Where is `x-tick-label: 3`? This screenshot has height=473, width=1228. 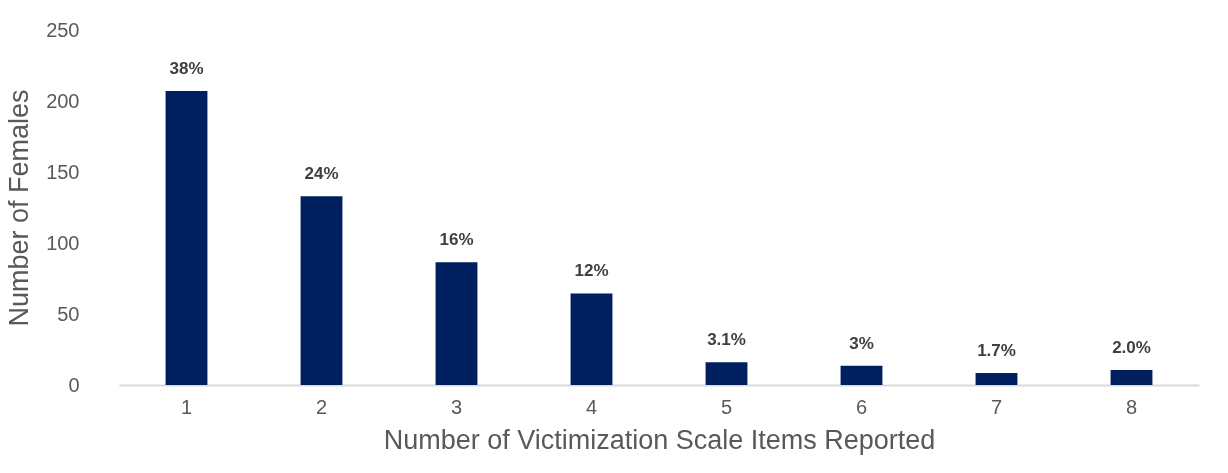 x-tick-label: 3 is located at coordinates (456, 406).